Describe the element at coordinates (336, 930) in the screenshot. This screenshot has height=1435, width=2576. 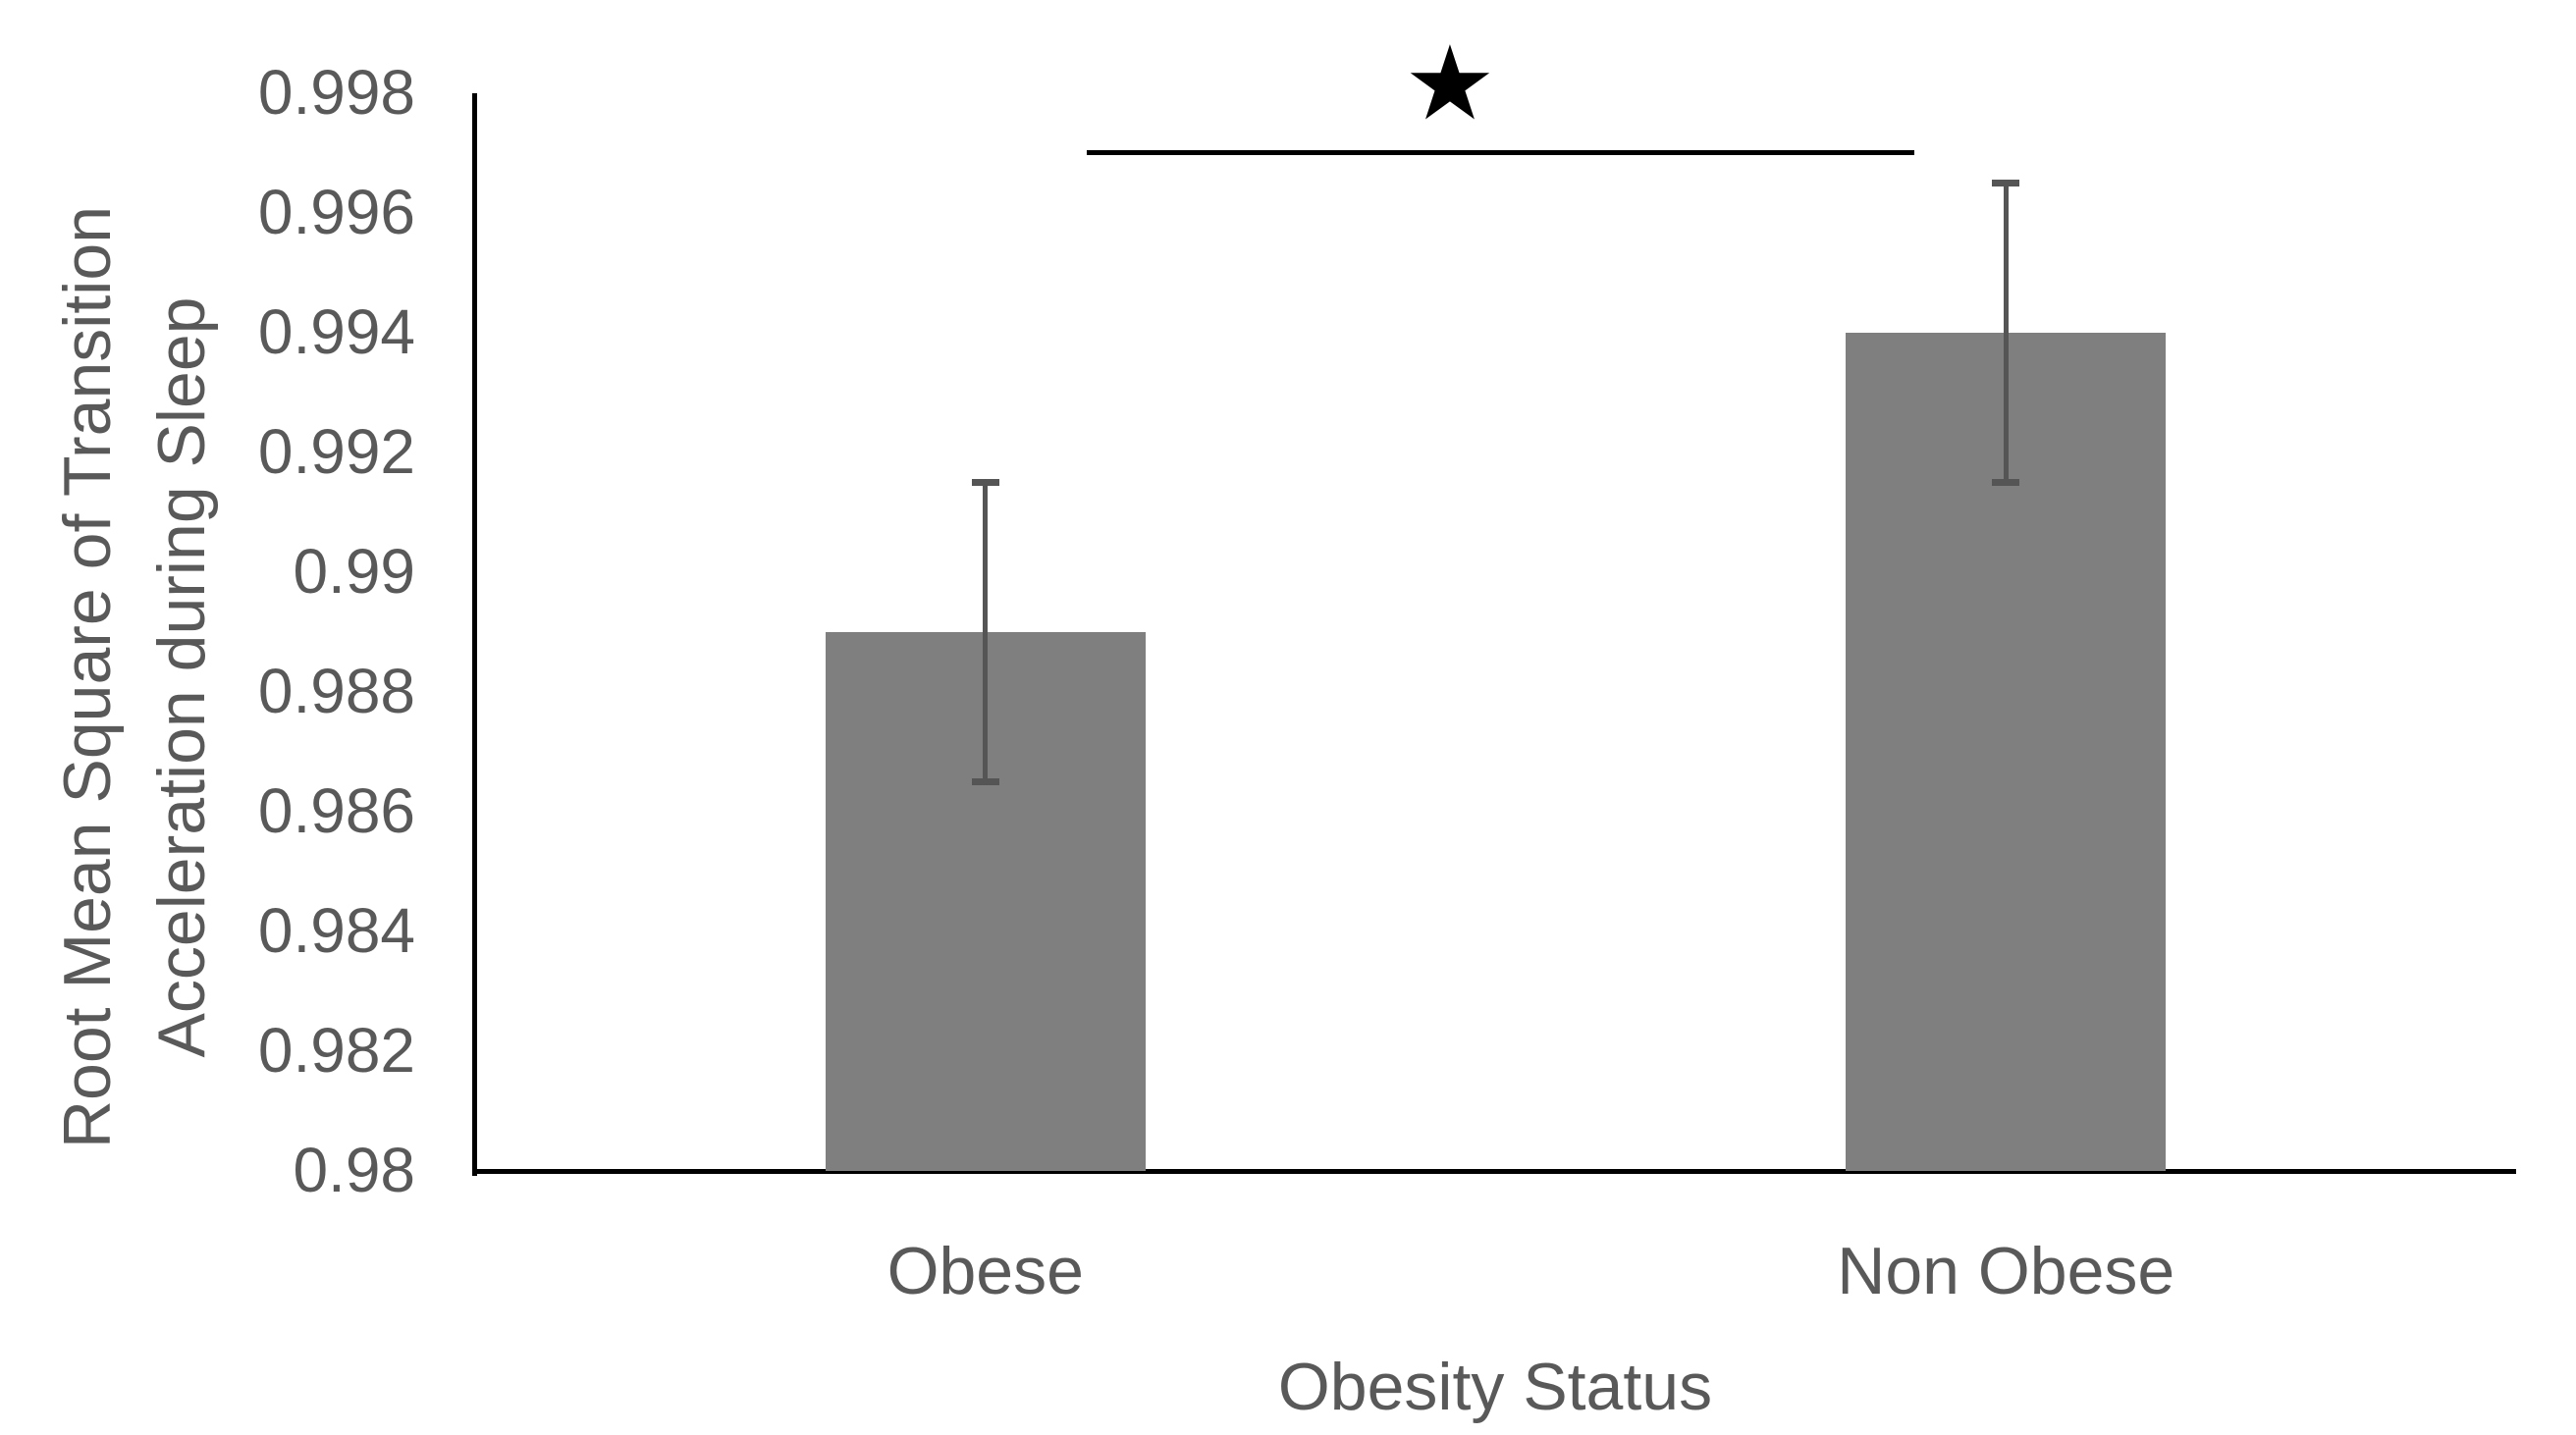
I see `y-tick-label-0.984: 0.984` at that location.